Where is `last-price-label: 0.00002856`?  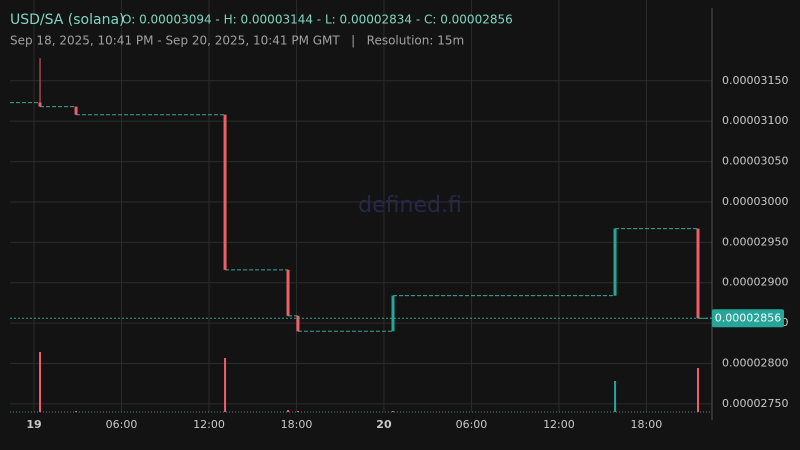
last-price-label: 0.00002856 is located at coordinates (748, 317).